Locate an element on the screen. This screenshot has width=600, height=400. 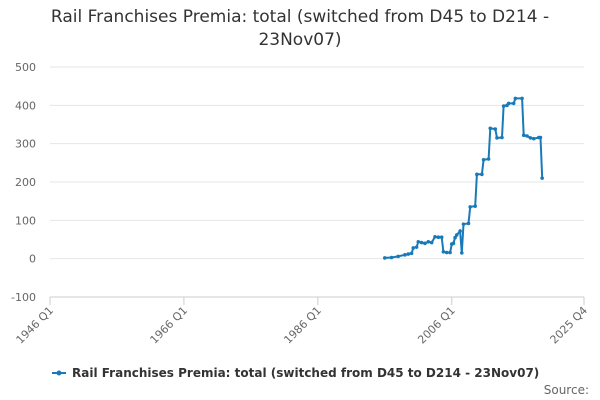
x-tick-label: 1986 Q1 is located at coordinates (302, 325).